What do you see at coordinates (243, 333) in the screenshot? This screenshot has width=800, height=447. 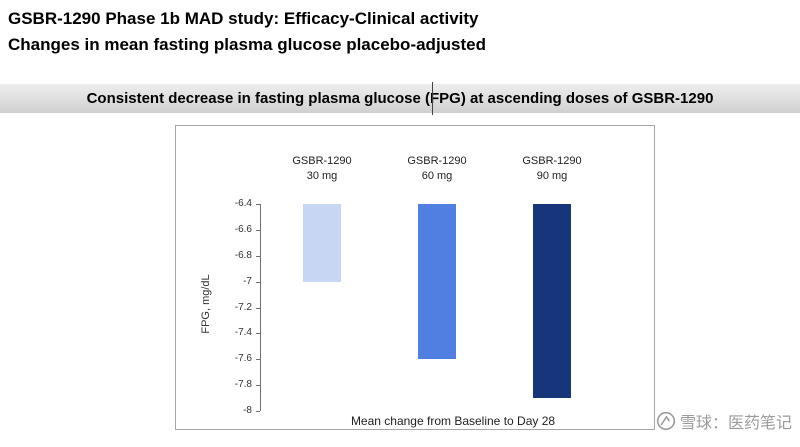 I see `y-tick-label: -7.4` at bounding box center [243, 333].